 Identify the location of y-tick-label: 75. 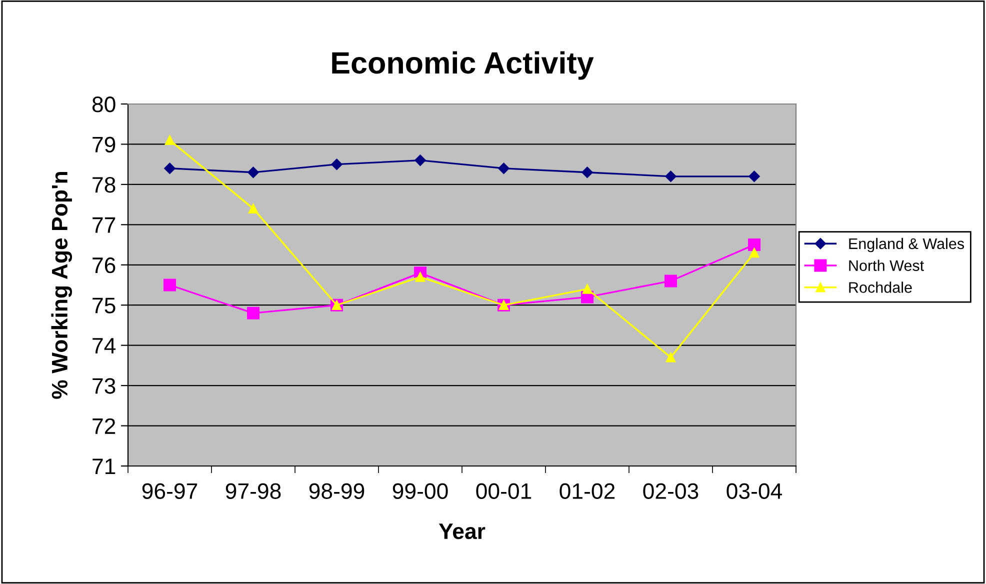
(104, 306).